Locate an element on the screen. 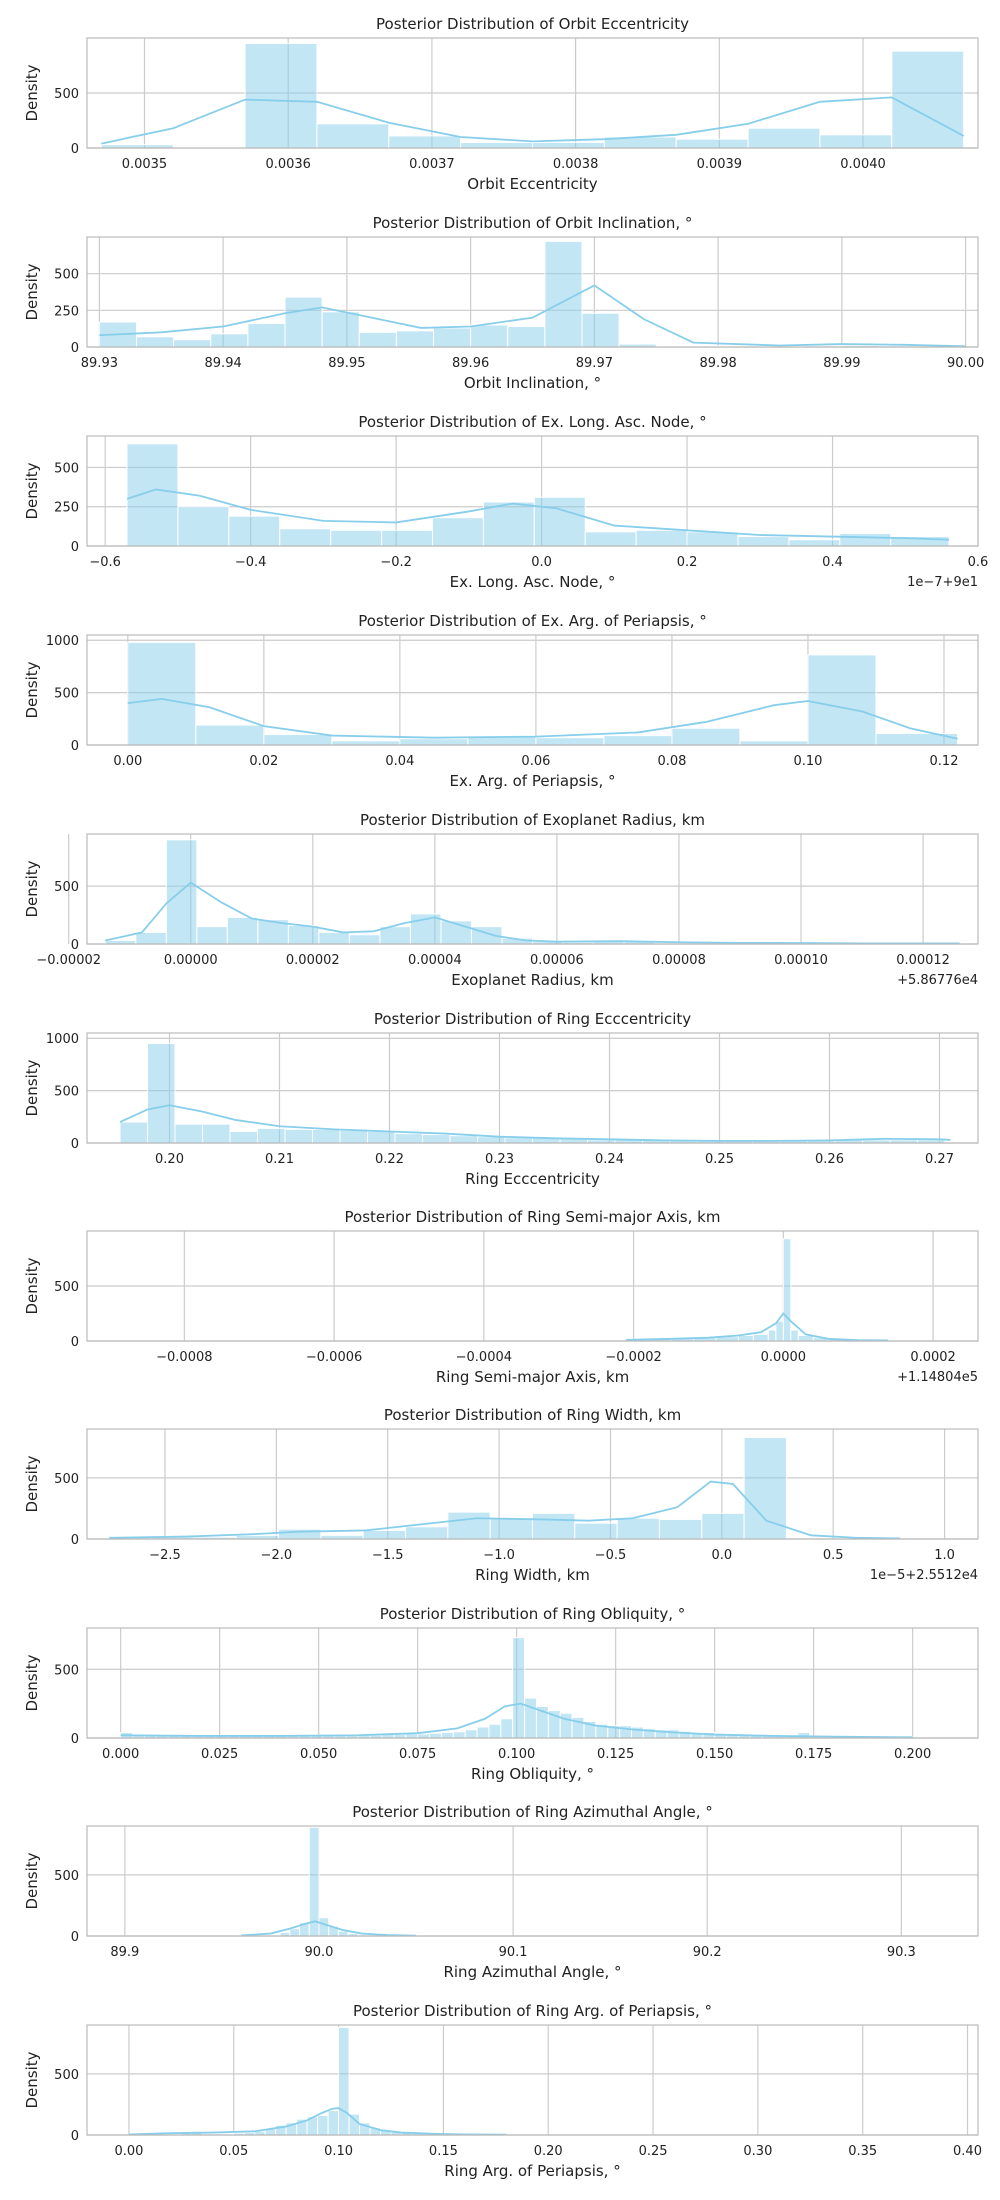  axis-offset-text: 1e−5+2.5512e4 is located at coordinates (924, 1575).